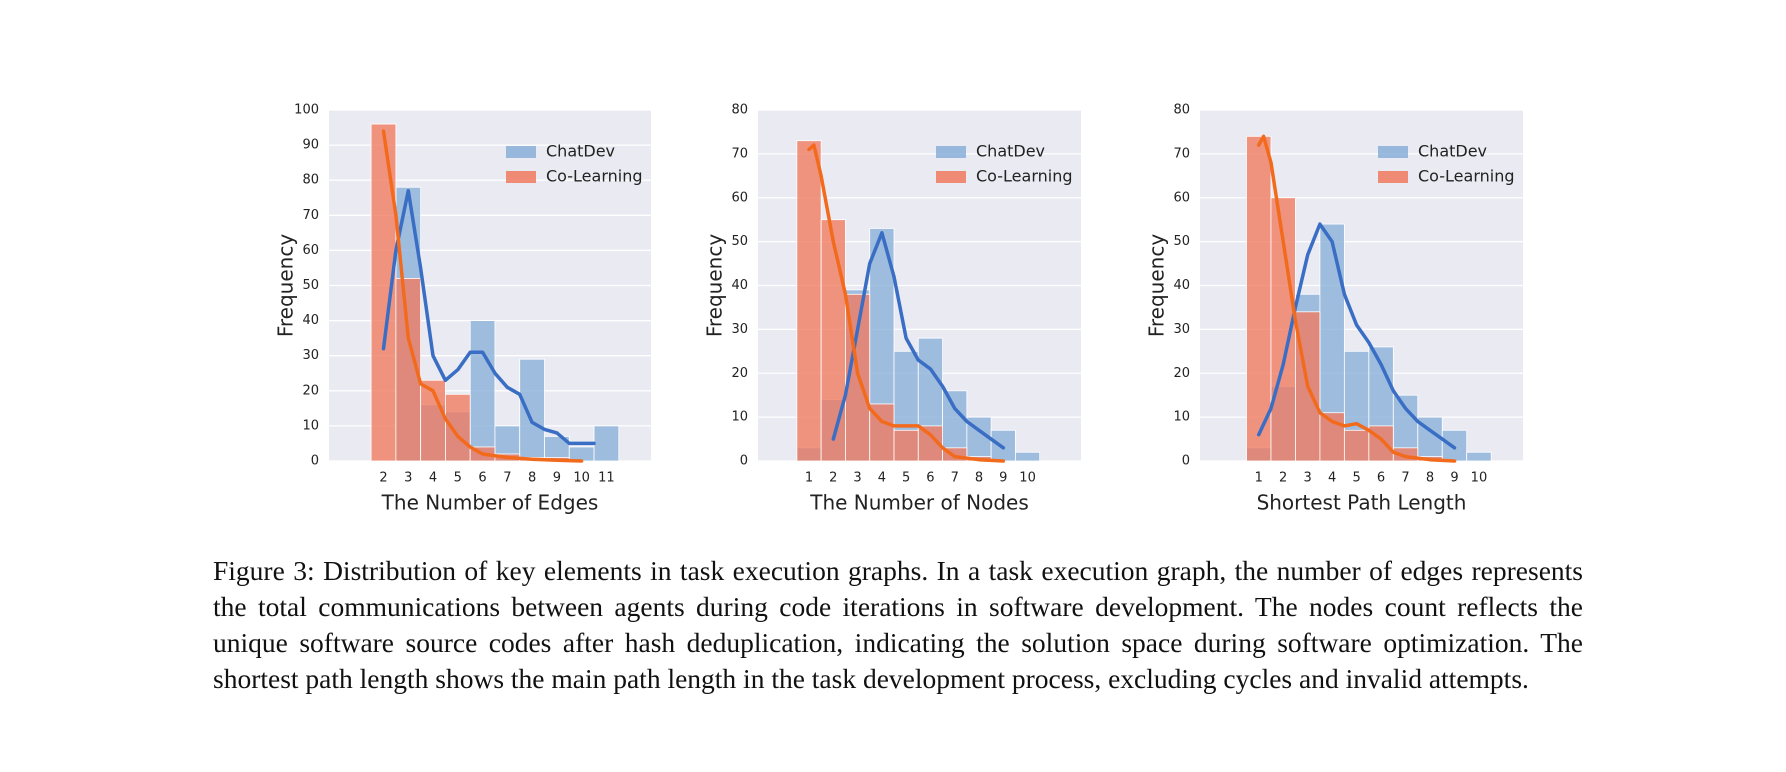 This screenshot has width=1786, height=772. Describe the element at coordinates (919, 503) in the screenshot. I see `x-axis-title: The Number of Nodes` at that location.